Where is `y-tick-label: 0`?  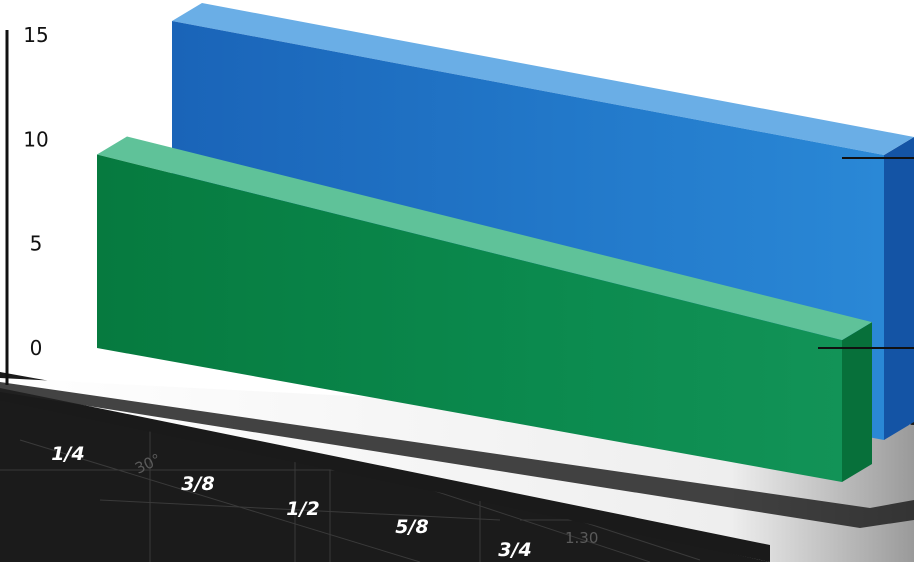
y-tick-label: 0 is located at coordinates (36, 348).